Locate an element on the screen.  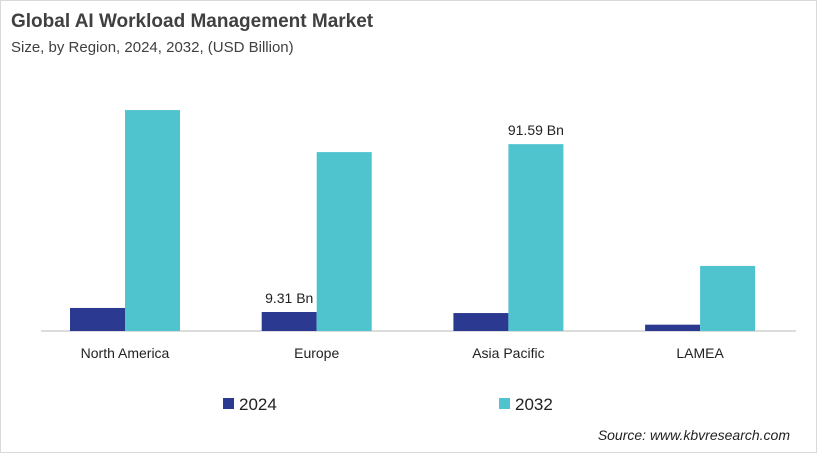
source-note: Source: www.kbvresearch.com is located at coordinates (693, 435).